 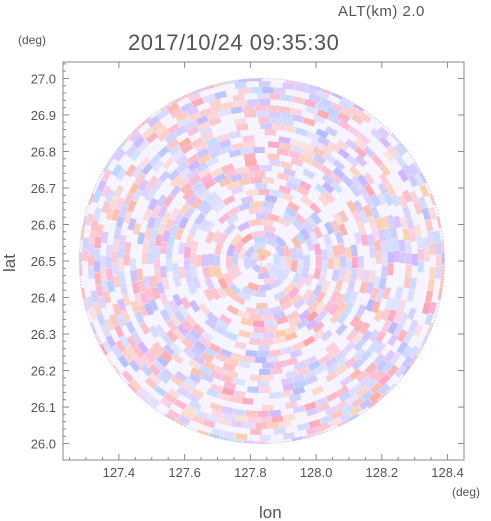 What do you see at coordinates (32, 40) in the screenshot?
I see `y-unit-label: (deg)` at bounding box center [32, 40].